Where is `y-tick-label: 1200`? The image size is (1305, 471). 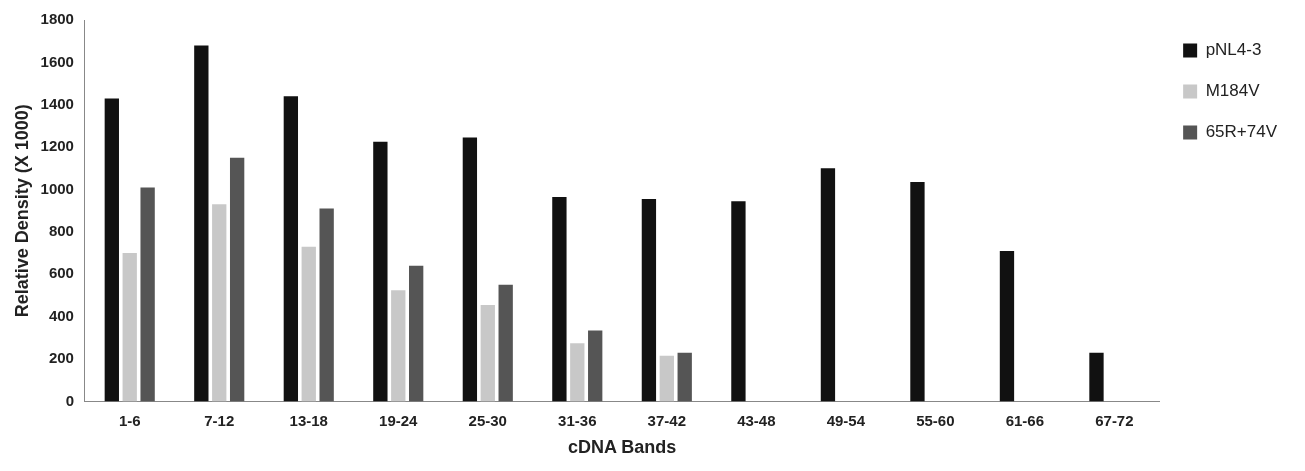
y-tick-label: 1200 is located at coordinates (57, 146).